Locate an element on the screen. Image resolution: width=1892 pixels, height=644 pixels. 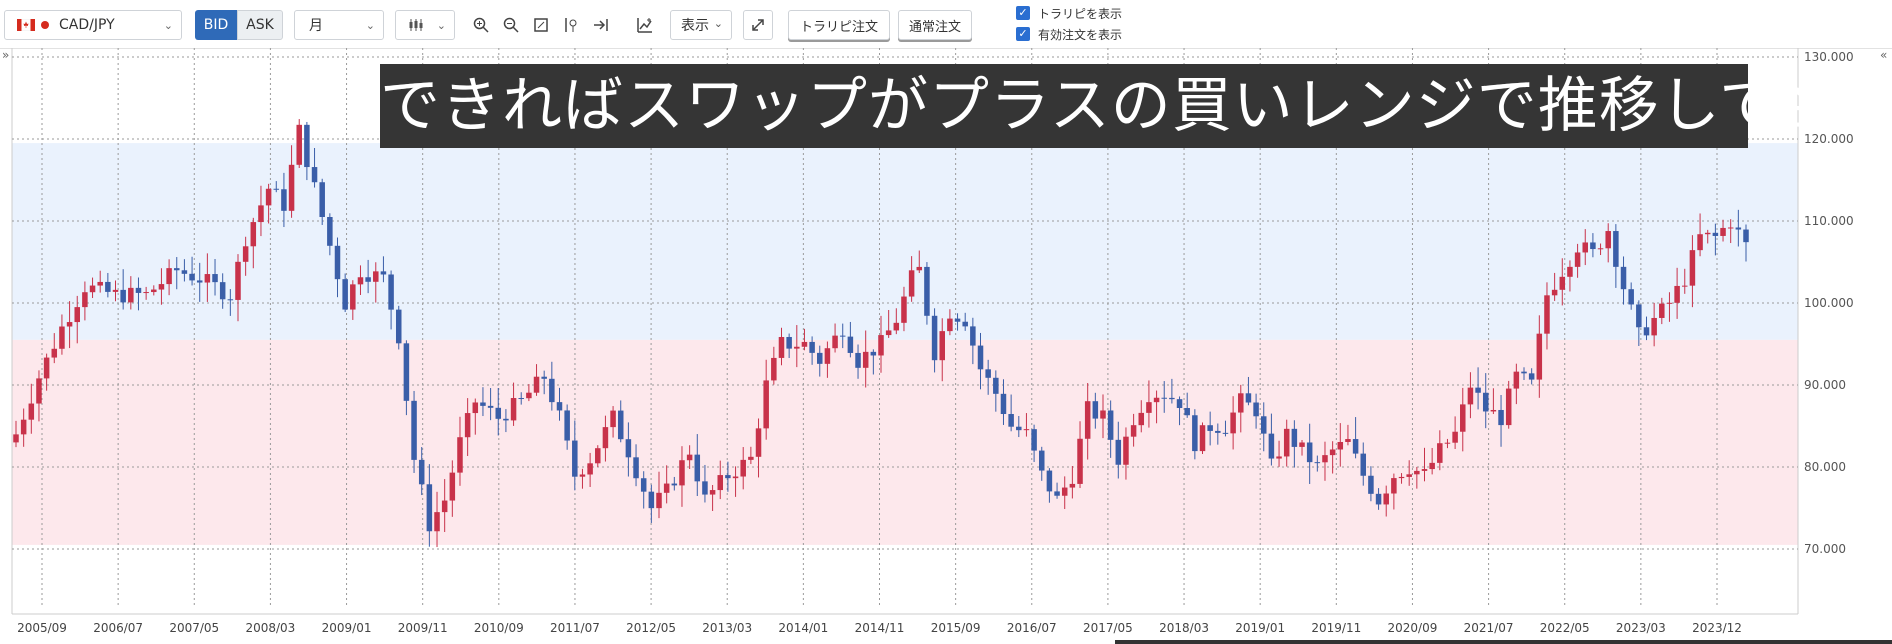
ask-button: ASK is located at coordinates (260, 25).